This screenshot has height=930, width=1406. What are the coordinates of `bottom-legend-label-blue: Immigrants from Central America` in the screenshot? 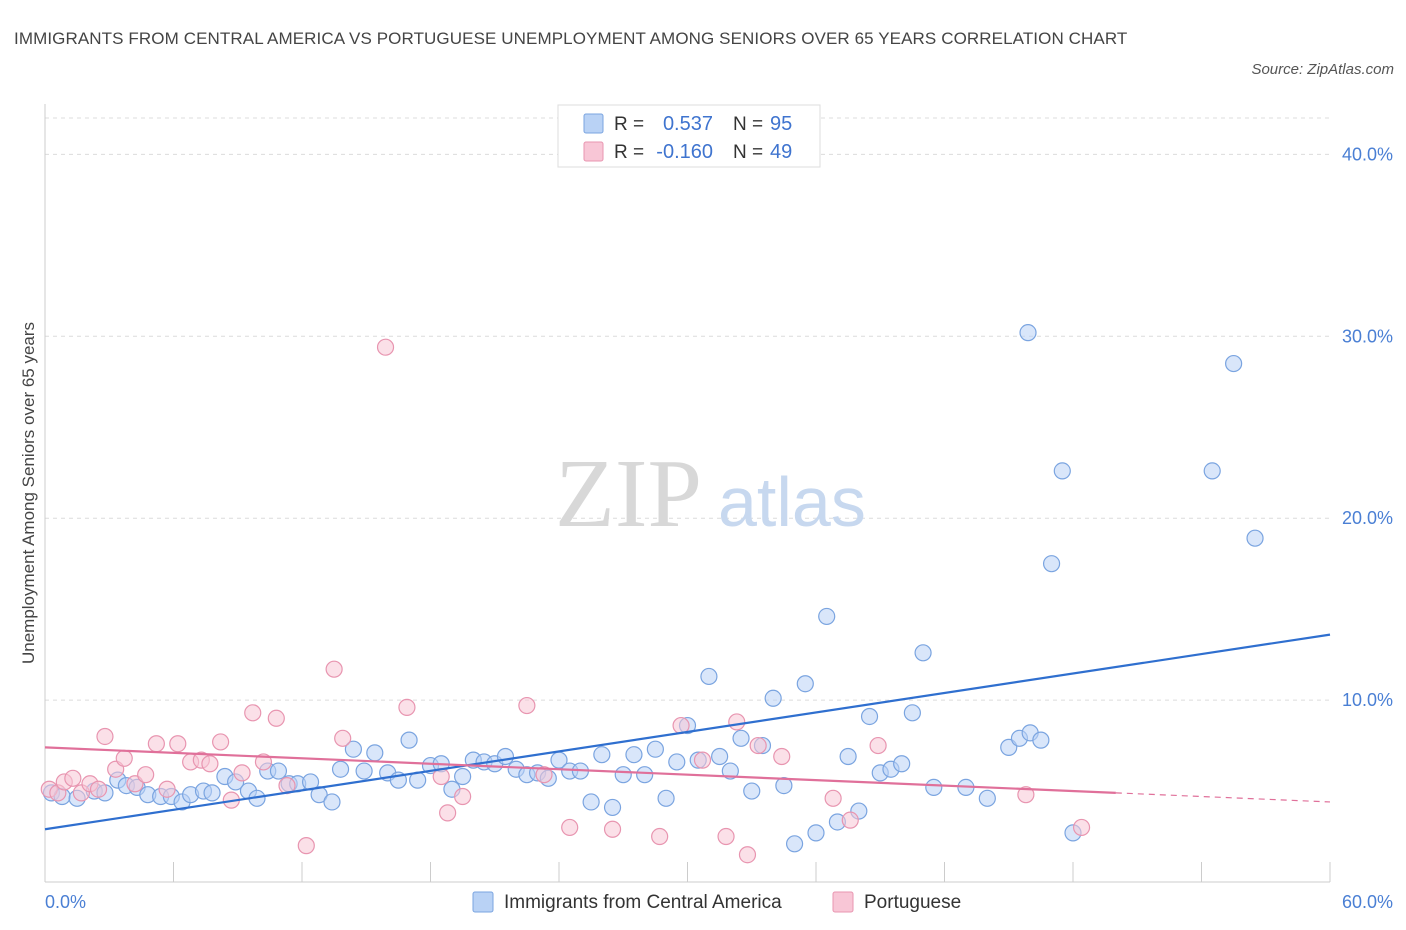 It's located at (643, 902).